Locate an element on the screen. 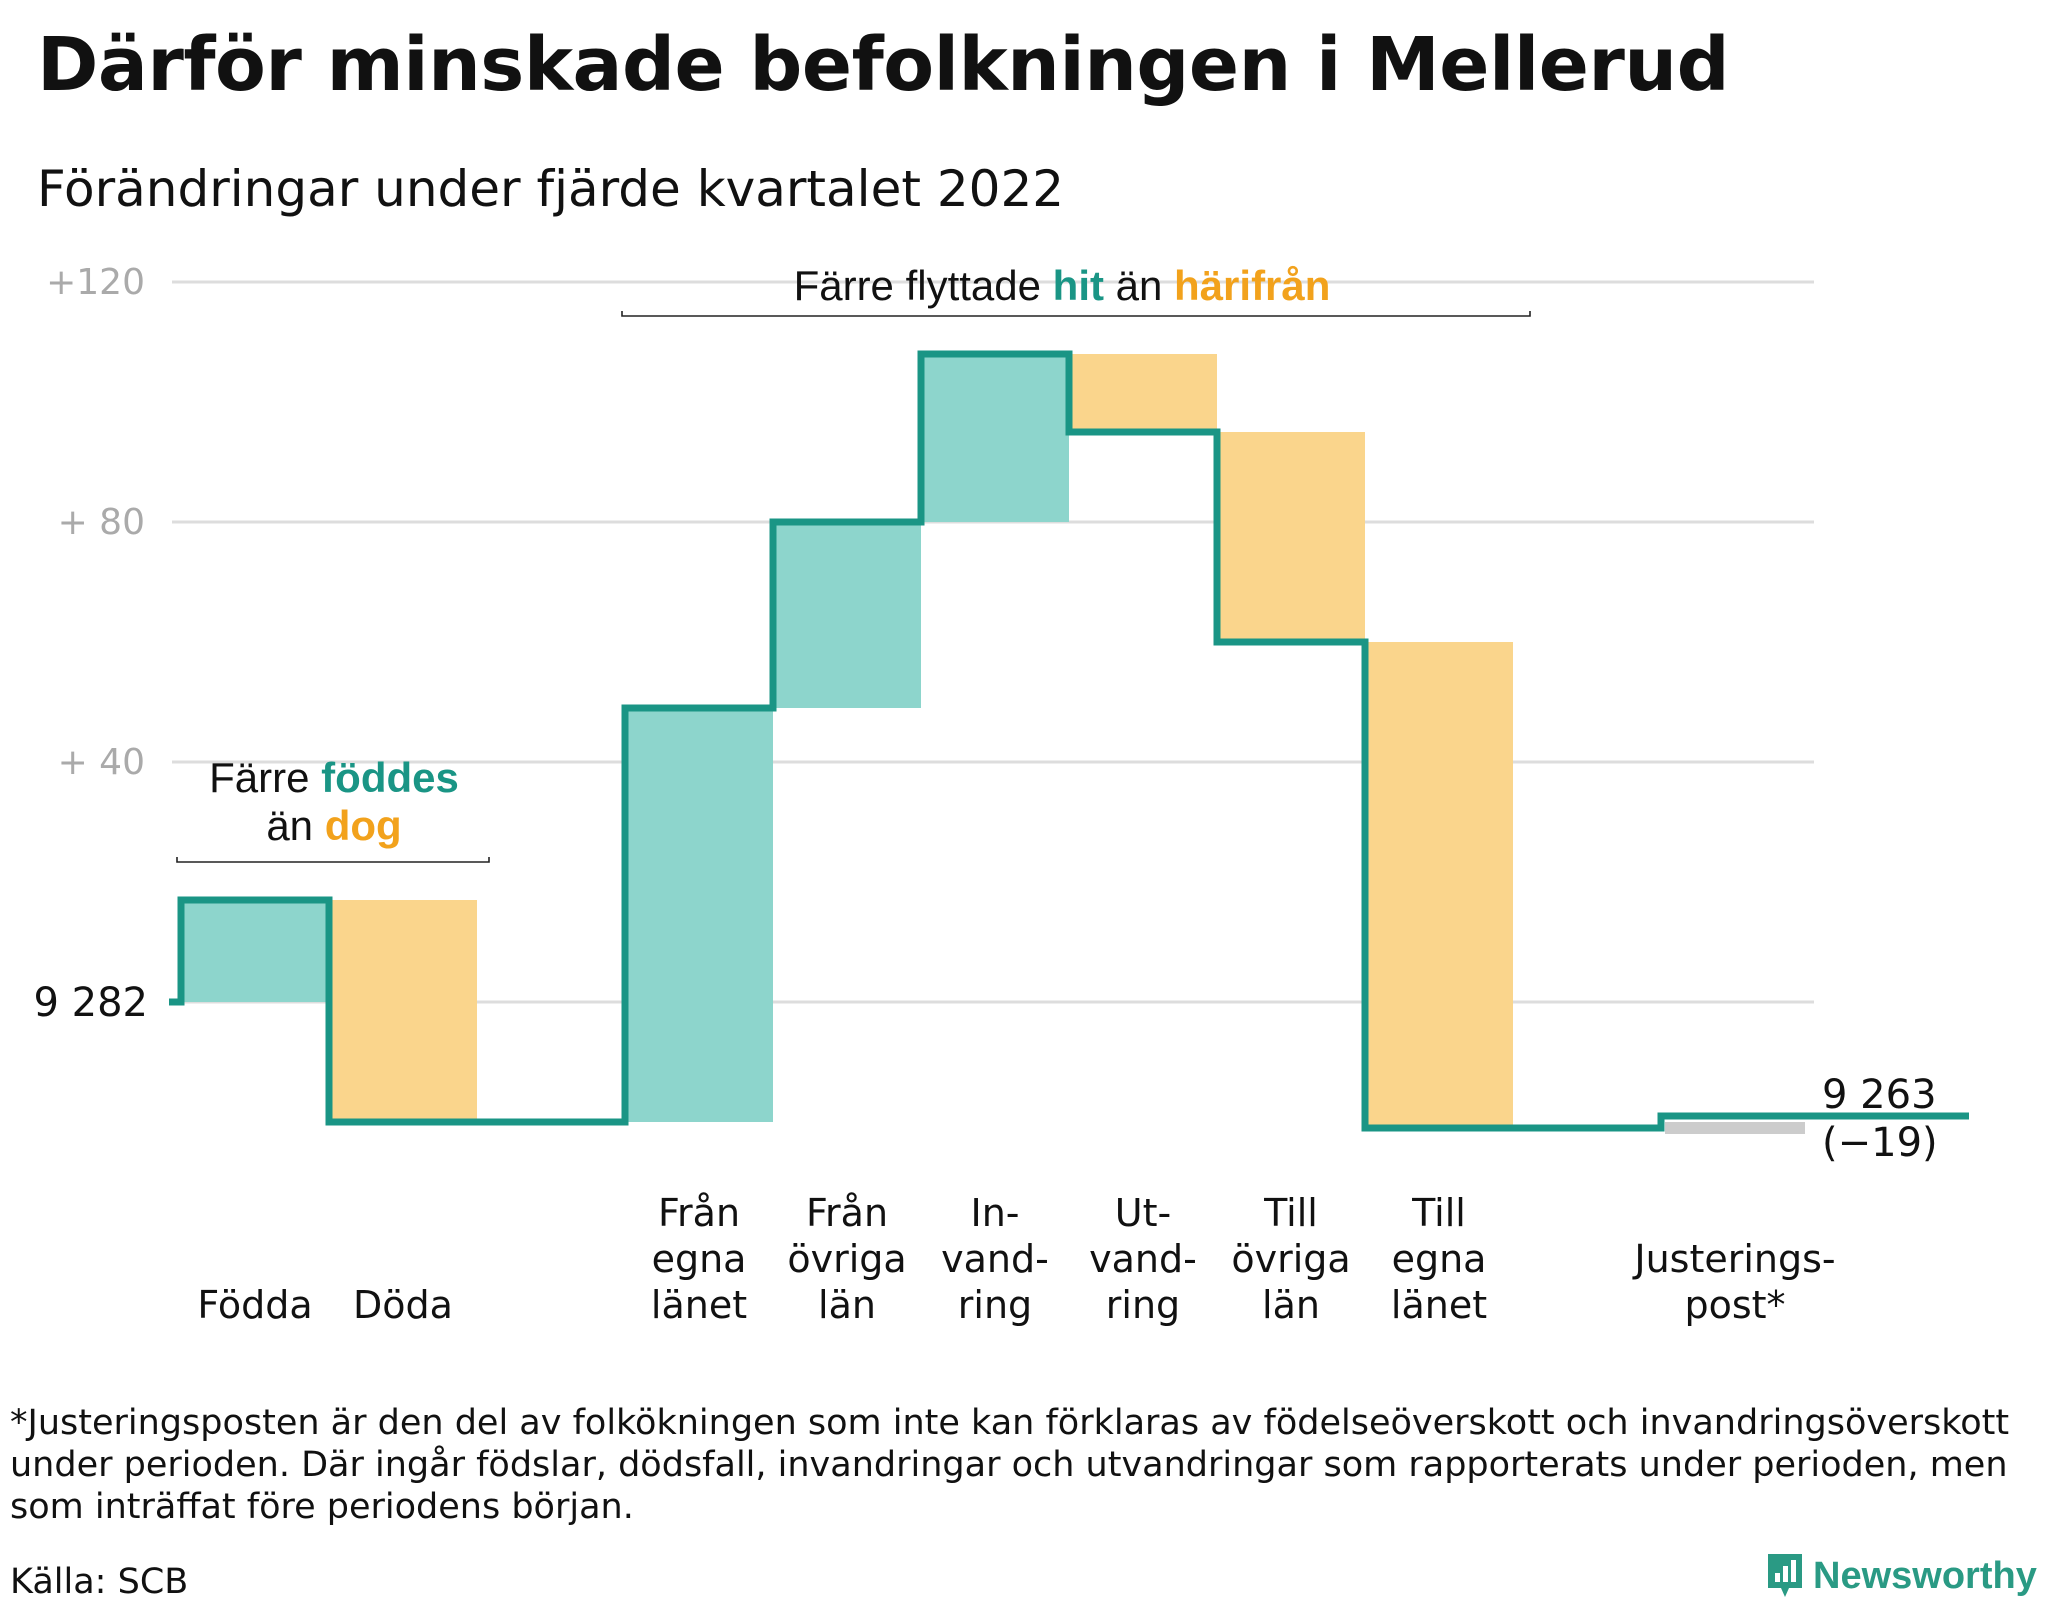  annotation-births-deaths-line1: Färre föddes is located at coordinates (334, 777).